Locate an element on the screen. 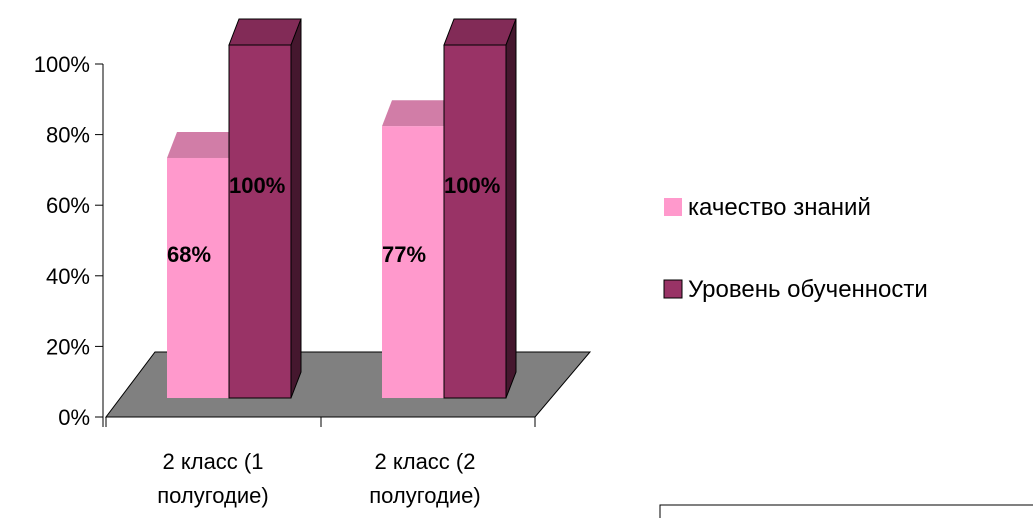  y-tick-label: 20% is located at coordinates (68, 346).